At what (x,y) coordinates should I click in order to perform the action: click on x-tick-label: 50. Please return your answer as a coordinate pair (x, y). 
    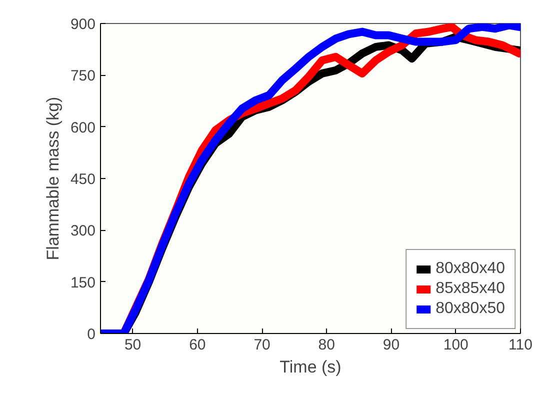
    Looking at the image, I should click on (133, 345).